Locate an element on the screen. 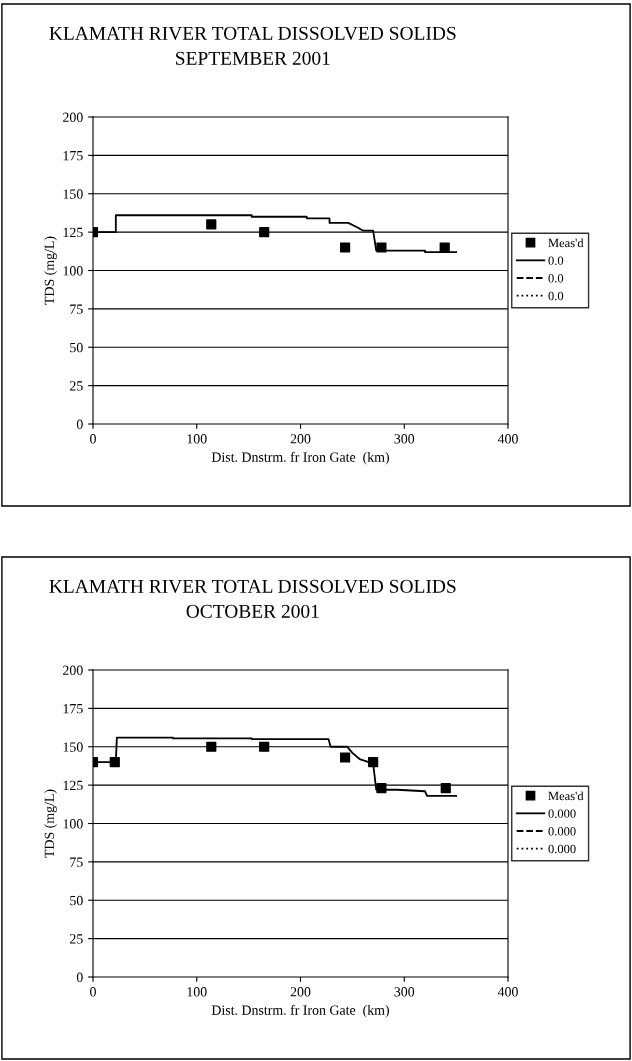 This screenshot has height=1061, width=632. chart-subtitle: OCTOBER 2001 is located at coordinates (252, 611).